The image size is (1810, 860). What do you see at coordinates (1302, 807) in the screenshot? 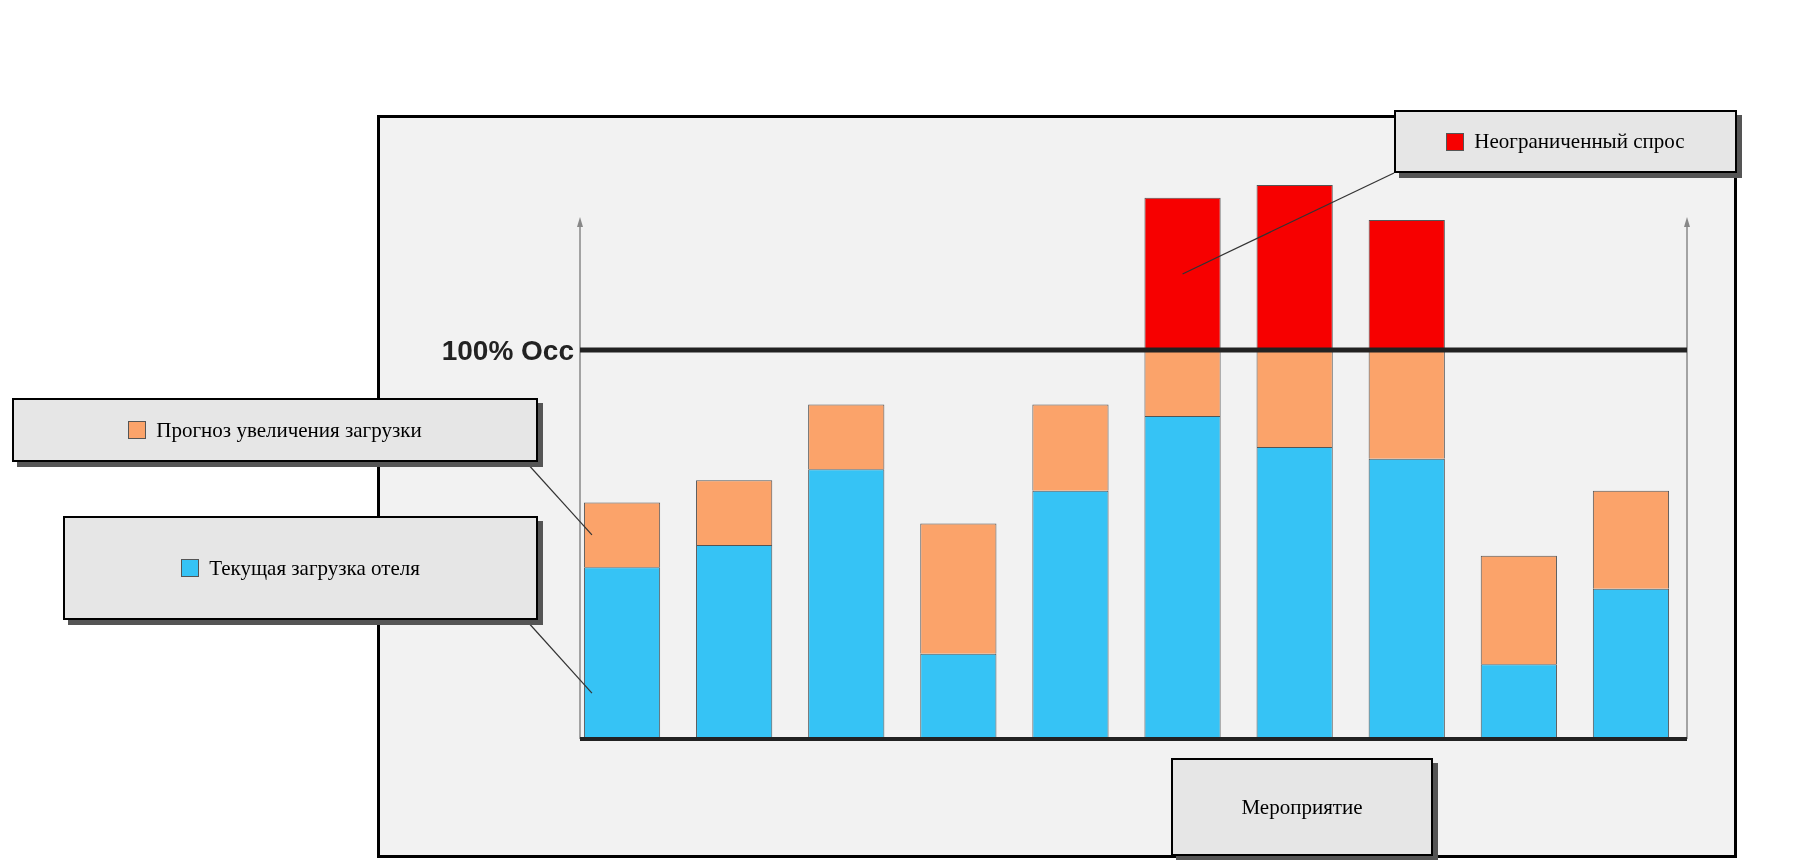
I see `text: Мероприятие` at bounding box center [1302, 807].